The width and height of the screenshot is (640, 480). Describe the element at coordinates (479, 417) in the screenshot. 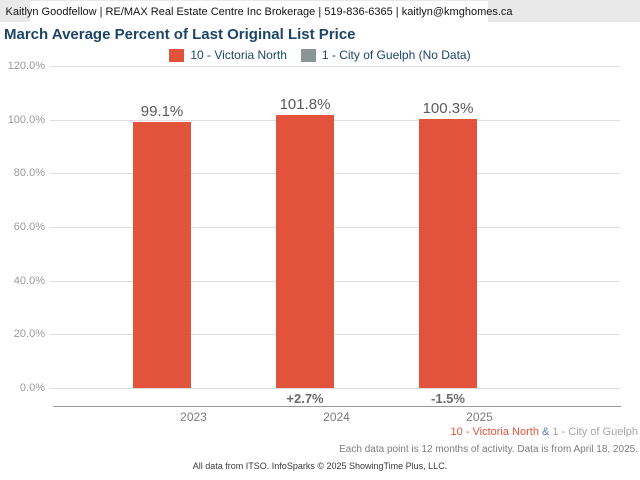

I see `x-axis-label: 2025` at that location.